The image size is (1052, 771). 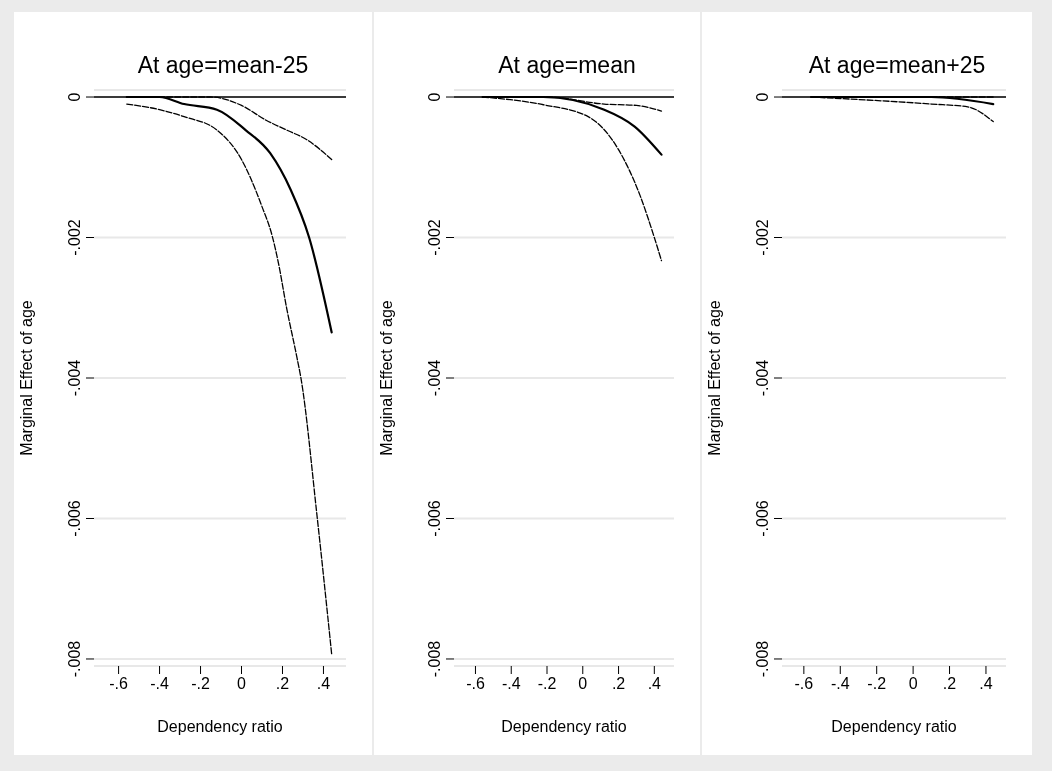 What do you see at coordinates (223, 65) in the screenshot?
I see `chart-title: At age=mean-25` at bounding box center [223, 65].